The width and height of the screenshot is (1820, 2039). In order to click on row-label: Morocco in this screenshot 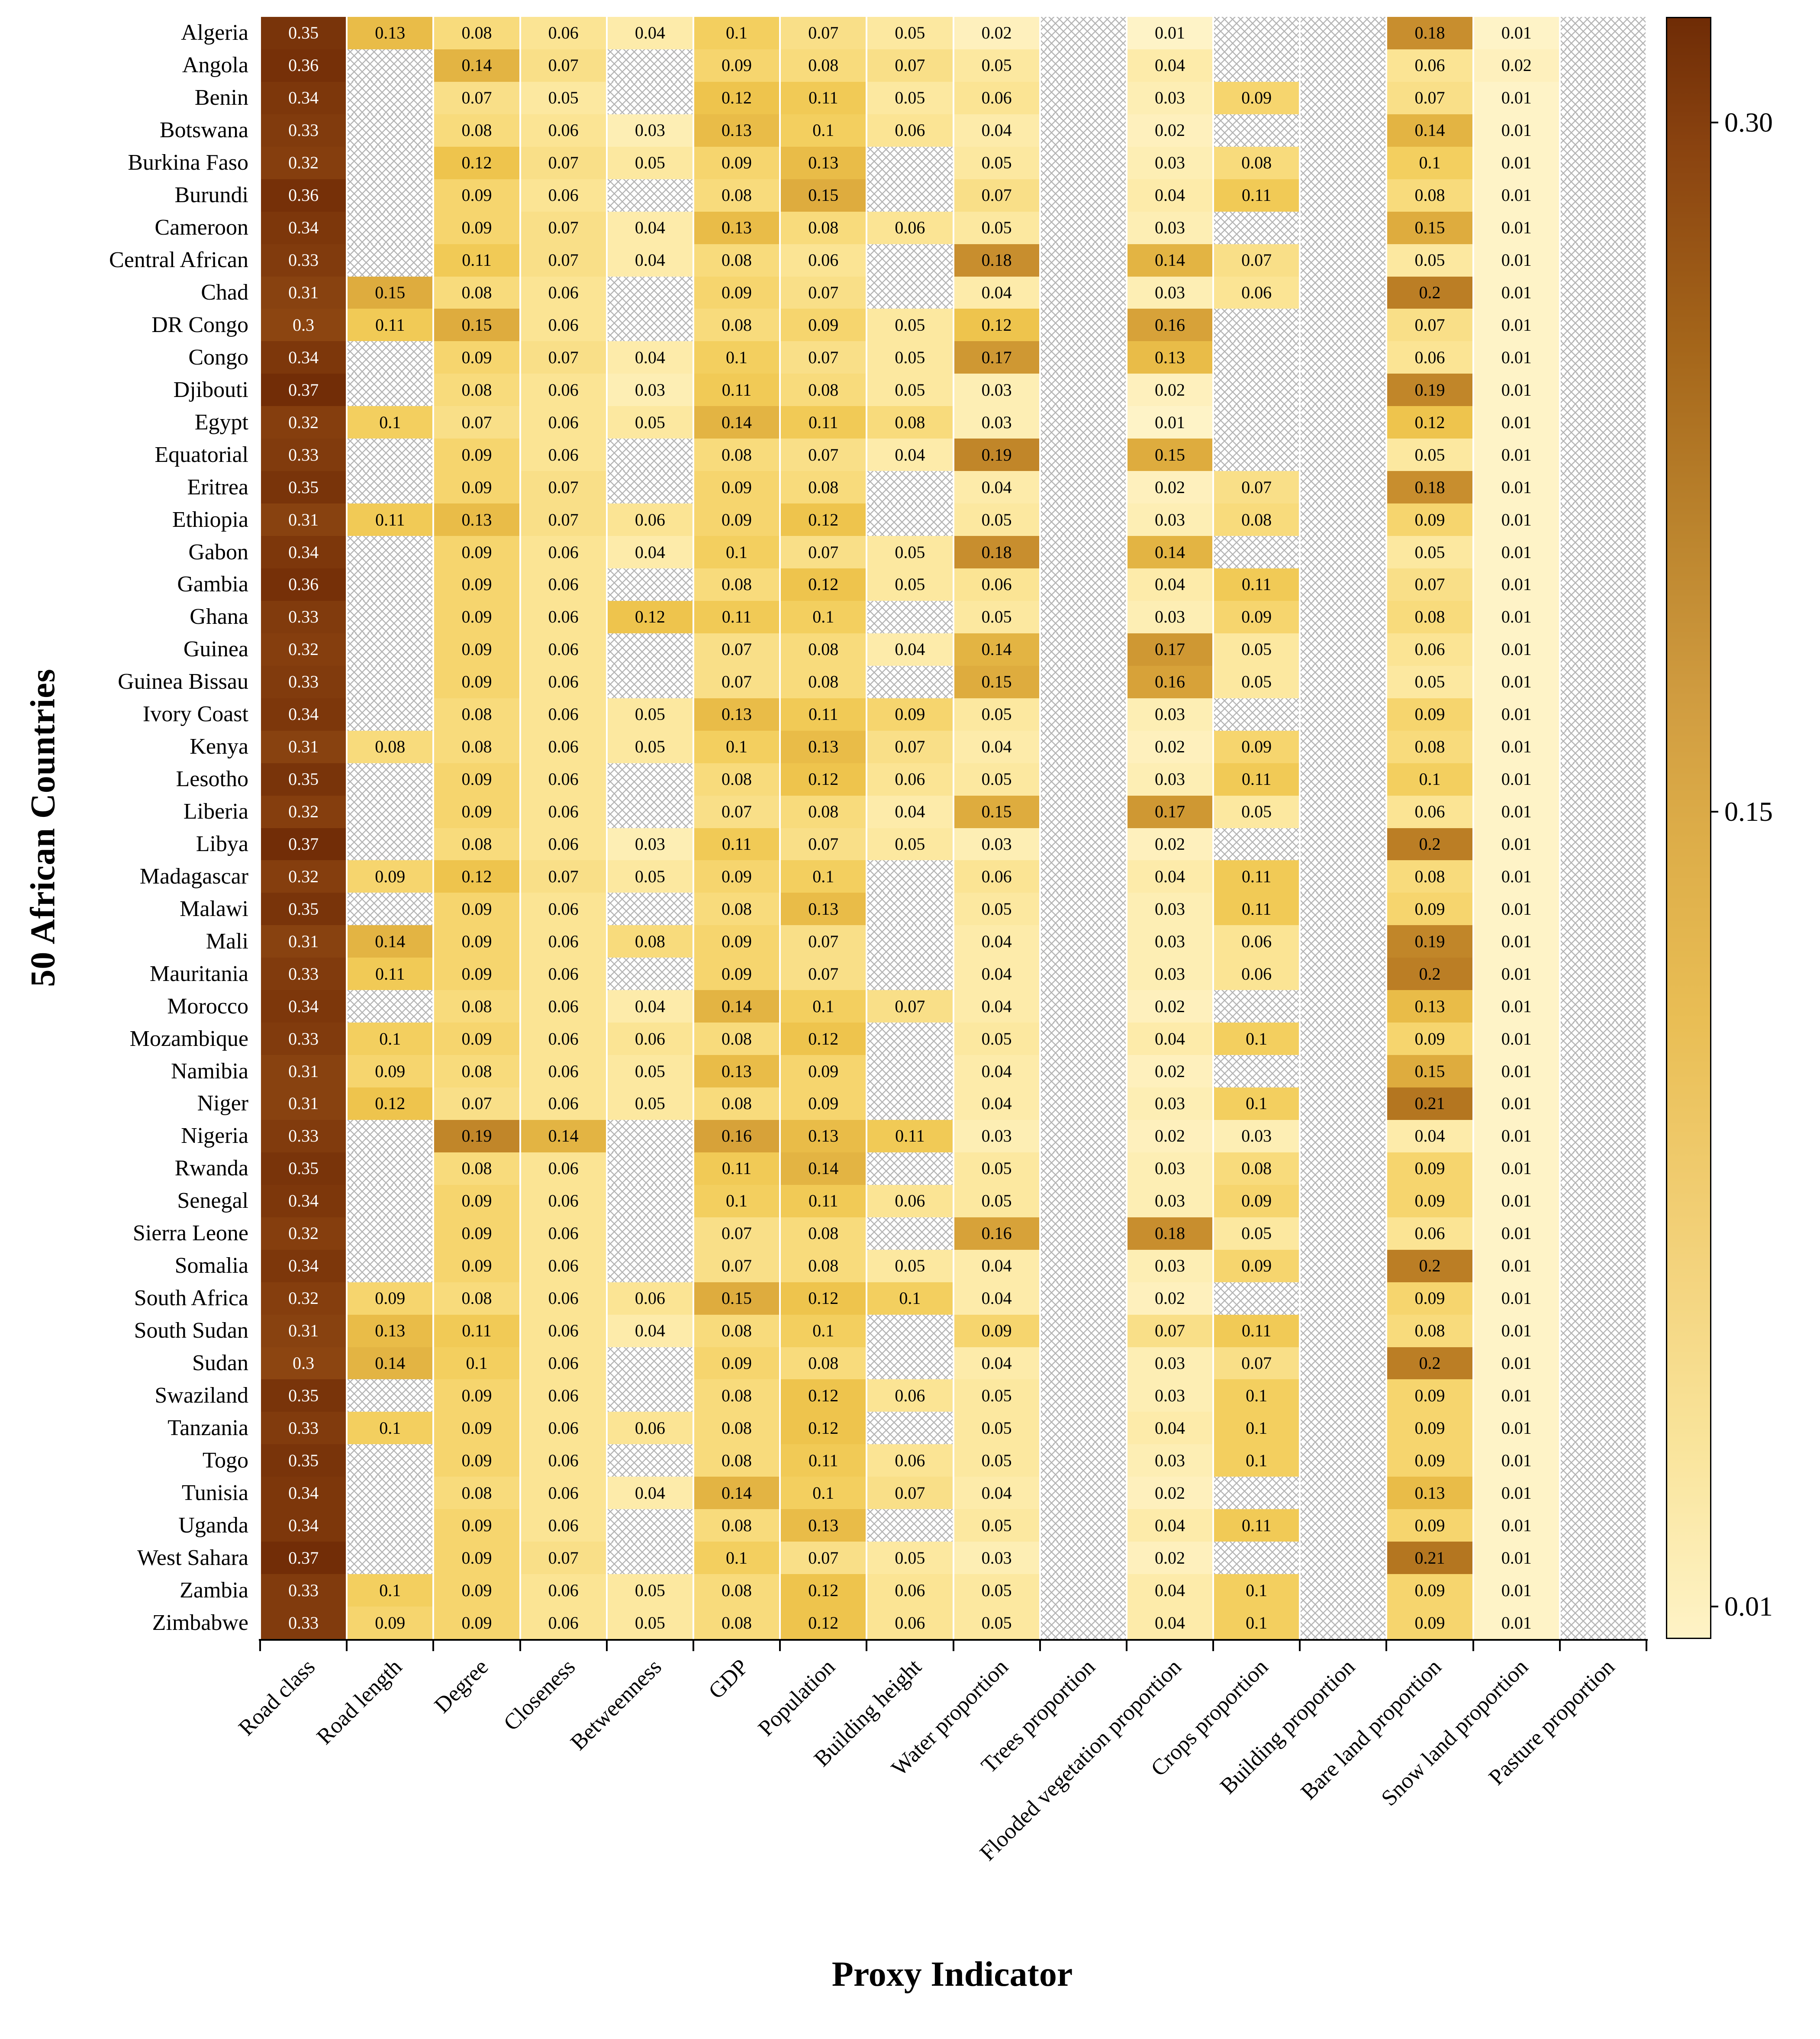, I will do `click(207, 1006)`.